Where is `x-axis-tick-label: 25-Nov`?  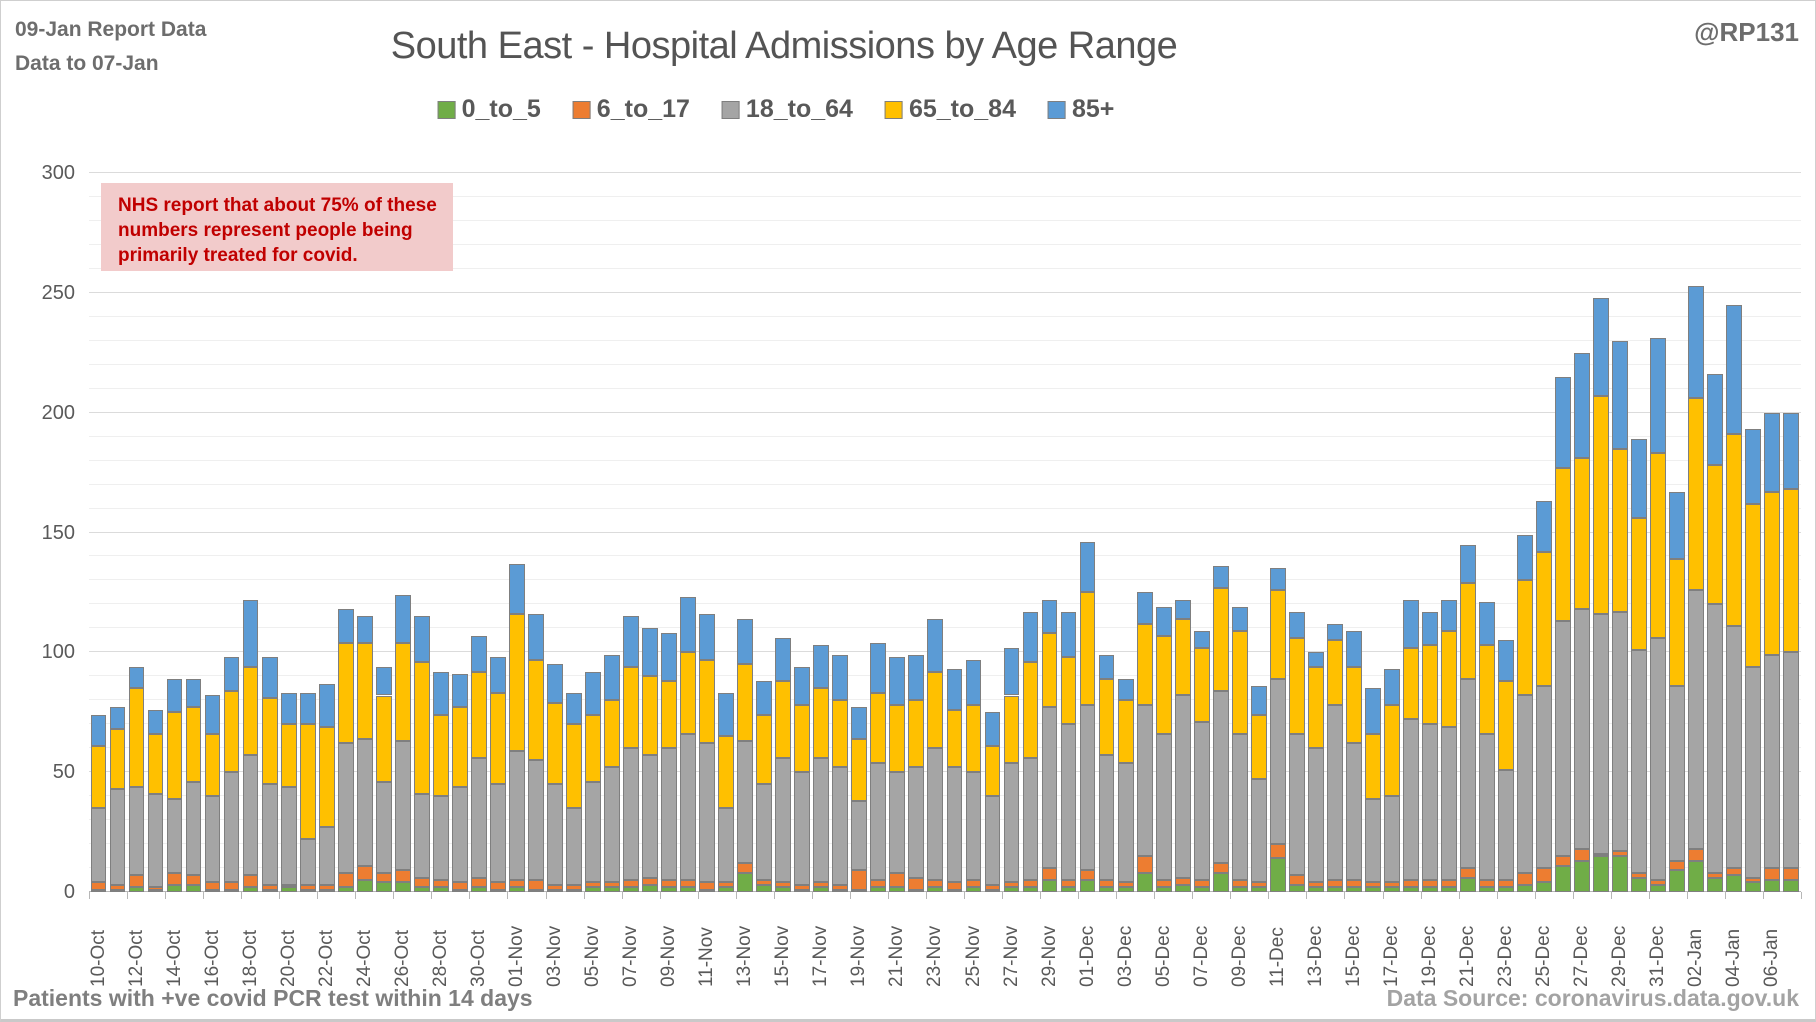 x-axis-tick-label: 25-Nov is located at coordinates (973, 956).